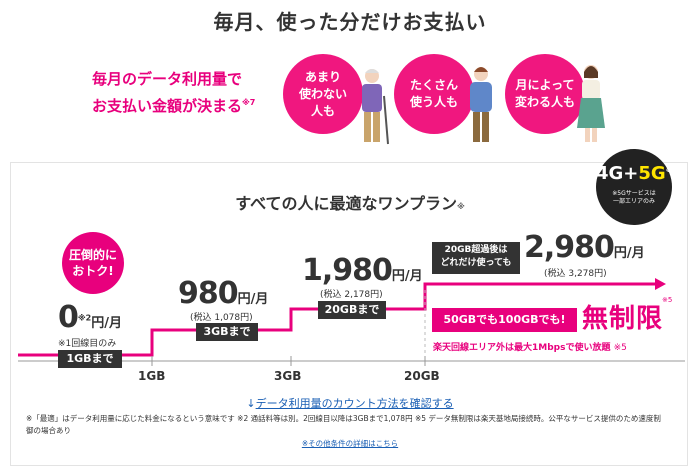 The width and height of the screenshot is (700, 476). What do you see at coordinates (174, 106) in the screenshot?
I see `lead-line-2: お支払い金額が決まる※7` at bounding box center [174, 106].